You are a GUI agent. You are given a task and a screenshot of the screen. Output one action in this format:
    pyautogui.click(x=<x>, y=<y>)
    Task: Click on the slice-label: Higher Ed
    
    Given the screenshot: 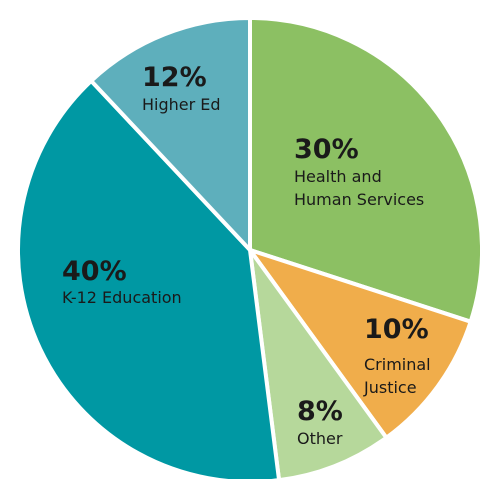 What is the action you would take?
    pyautogui.click(x=181, y=104)
    